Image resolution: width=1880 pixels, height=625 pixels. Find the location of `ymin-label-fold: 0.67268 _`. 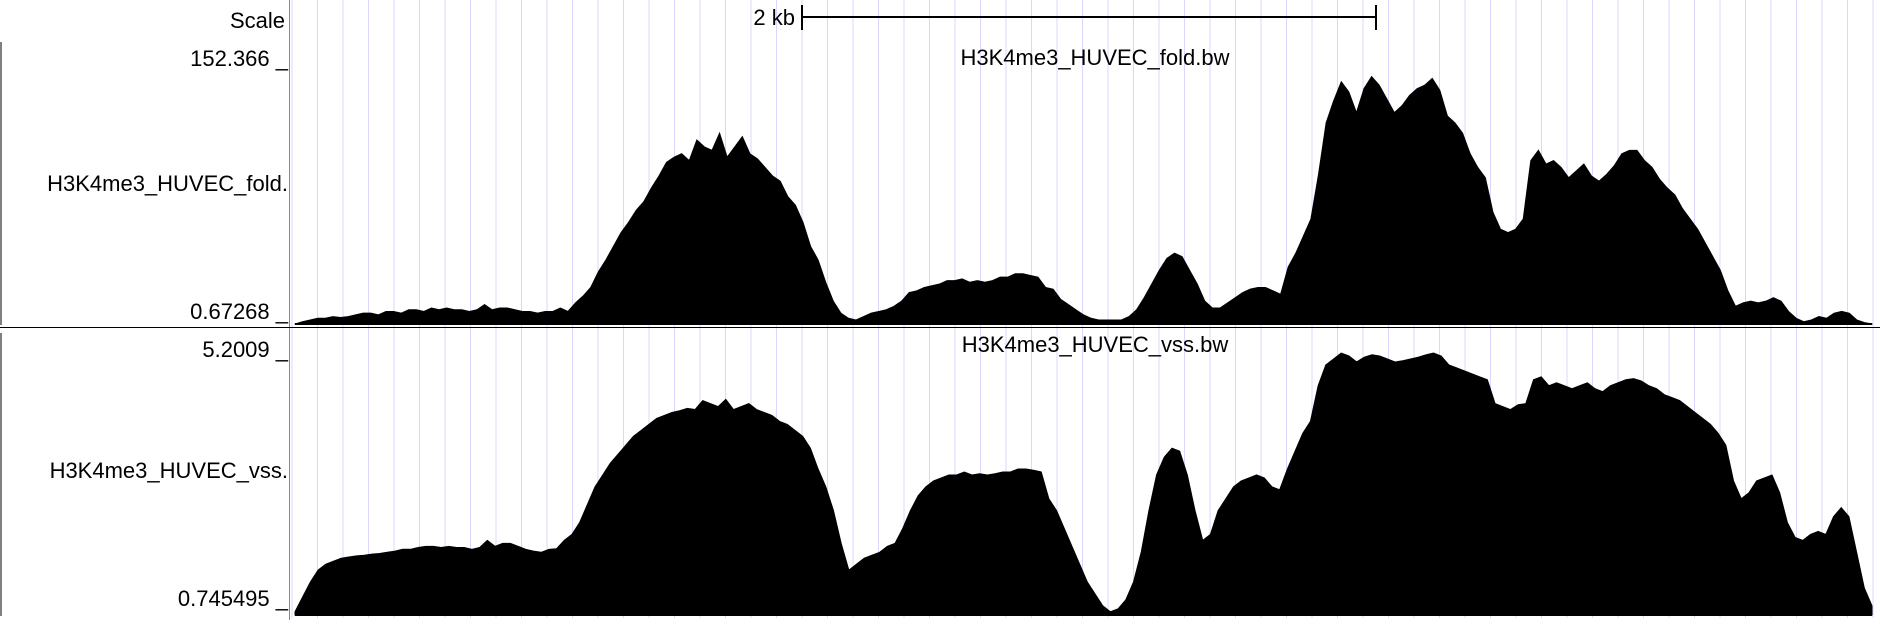

ymin-label-fold: 0.67268 _ is located at coordinates (239, 311).